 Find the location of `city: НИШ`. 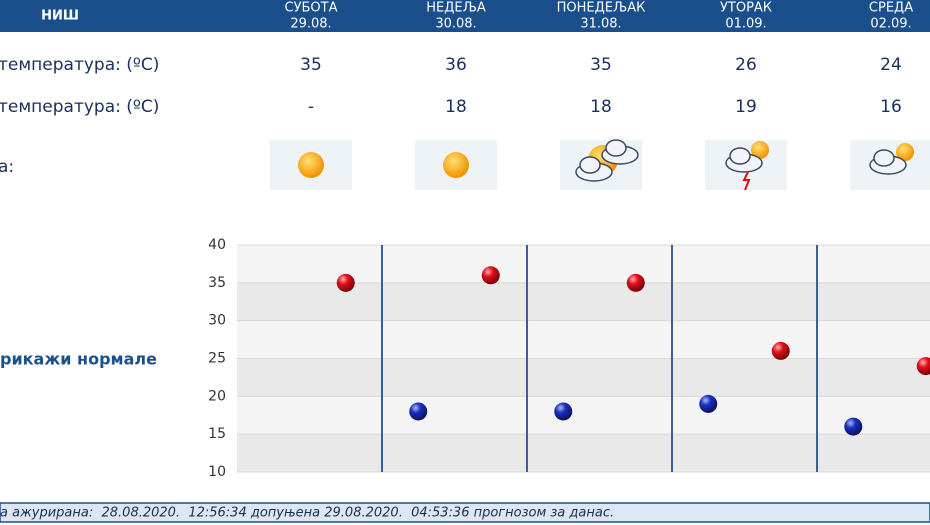

city: НИШ is located at coordinates (60, 16).